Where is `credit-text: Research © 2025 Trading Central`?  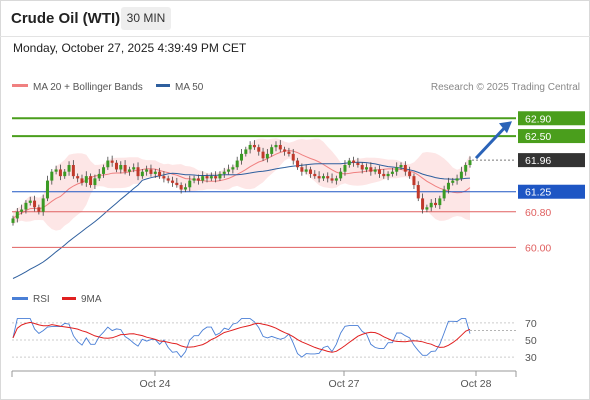 credit-text: Research © 2025 Trading Central is located at coordinates (505, 87).